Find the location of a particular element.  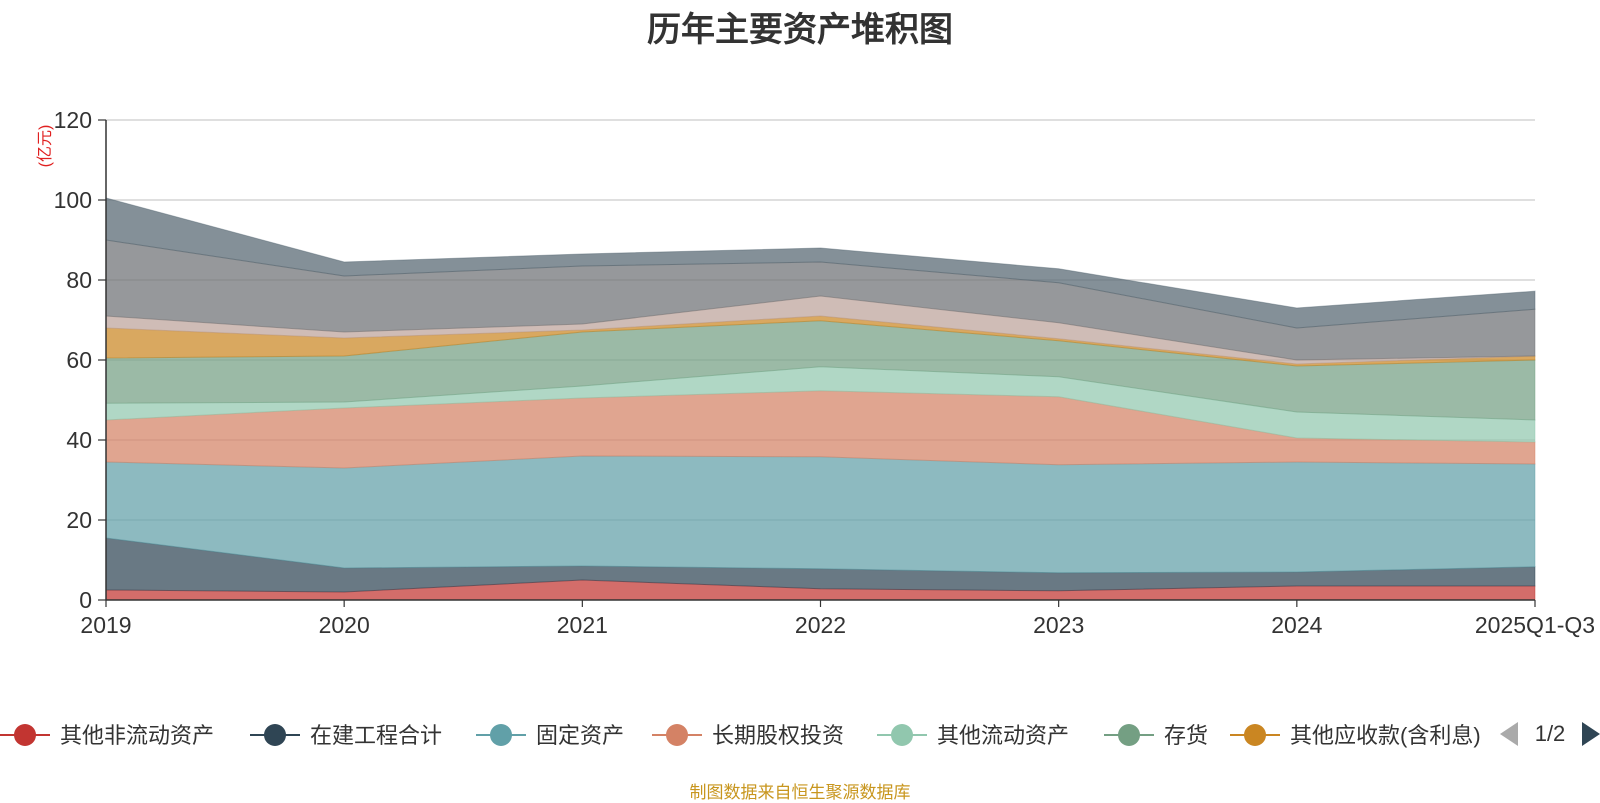

chart-title: 历年主要资产堆积图 is located at coordinates (800, 30).